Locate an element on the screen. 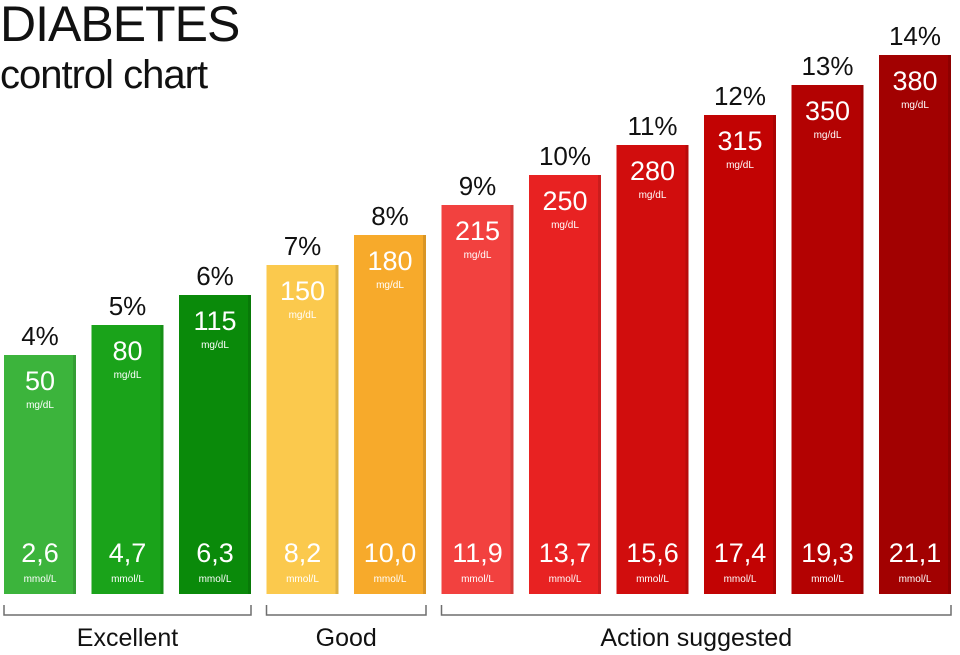 This screenshot has height=655, width=960. glucose-mgdl-value: 280 is located at coordinates (652, 171).